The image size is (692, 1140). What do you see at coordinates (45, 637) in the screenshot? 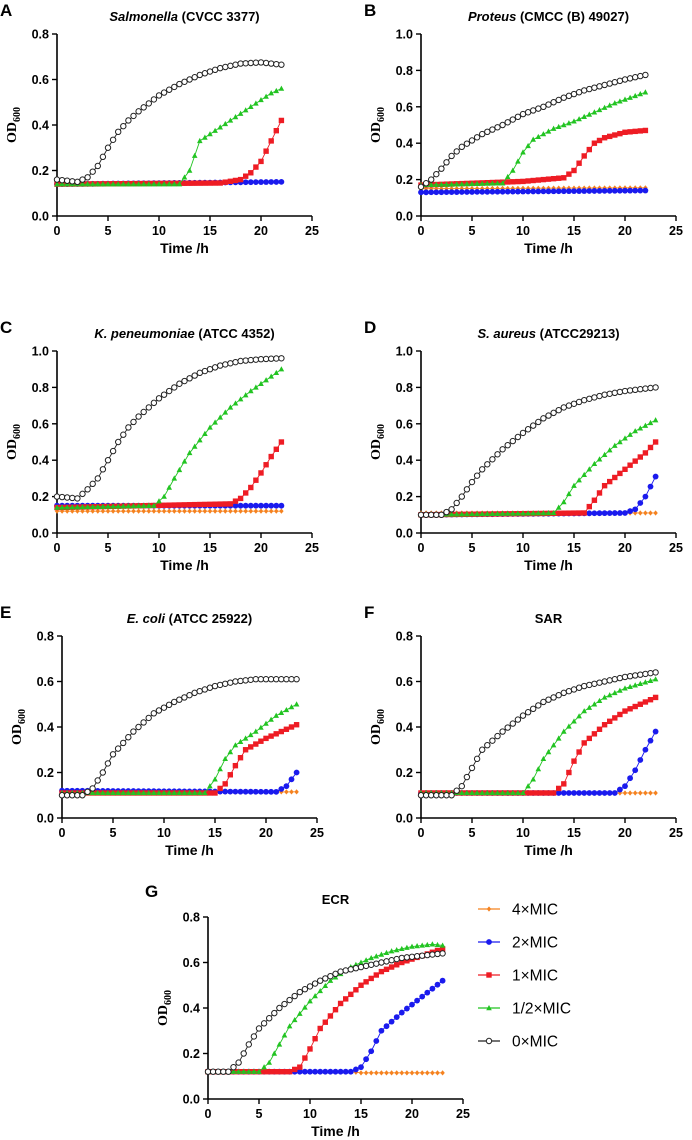
I see `y-tick-label: 0.8` at bounding box center [45, 637].